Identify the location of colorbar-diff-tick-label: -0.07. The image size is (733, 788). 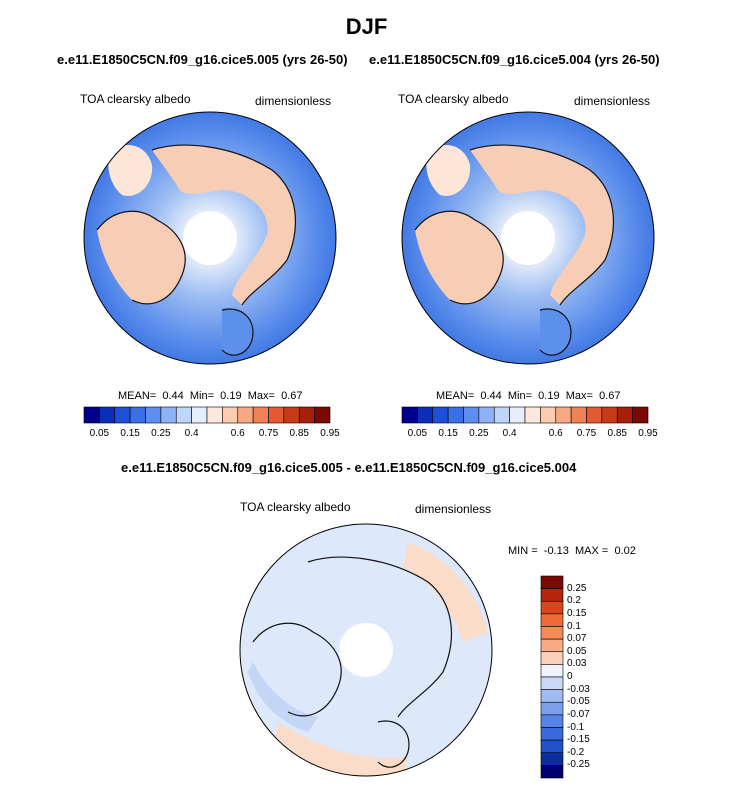
(578, 714).